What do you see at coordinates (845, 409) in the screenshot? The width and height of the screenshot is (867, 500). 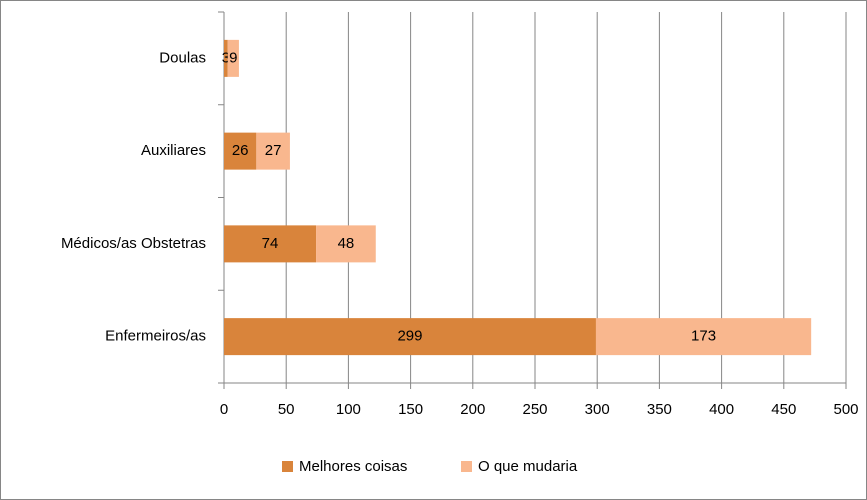 I see `x-tick-label: 500` at bounding box center [845, 409].